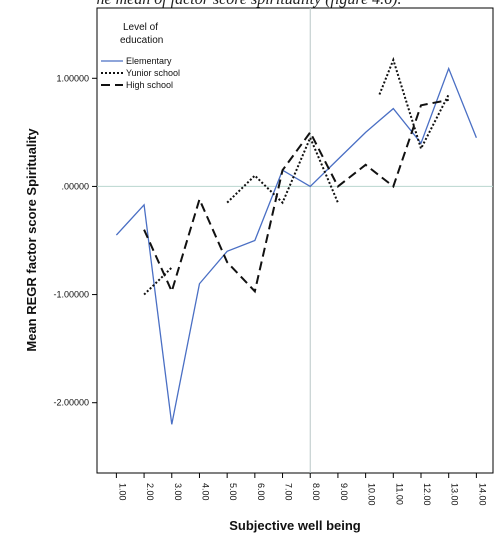 Image resolution: width=498 pixels, height=539 pixels. Describe the element at coordinates (72, 78) in the screenshot. I see `y-tick-label: 1.00000` at that location.